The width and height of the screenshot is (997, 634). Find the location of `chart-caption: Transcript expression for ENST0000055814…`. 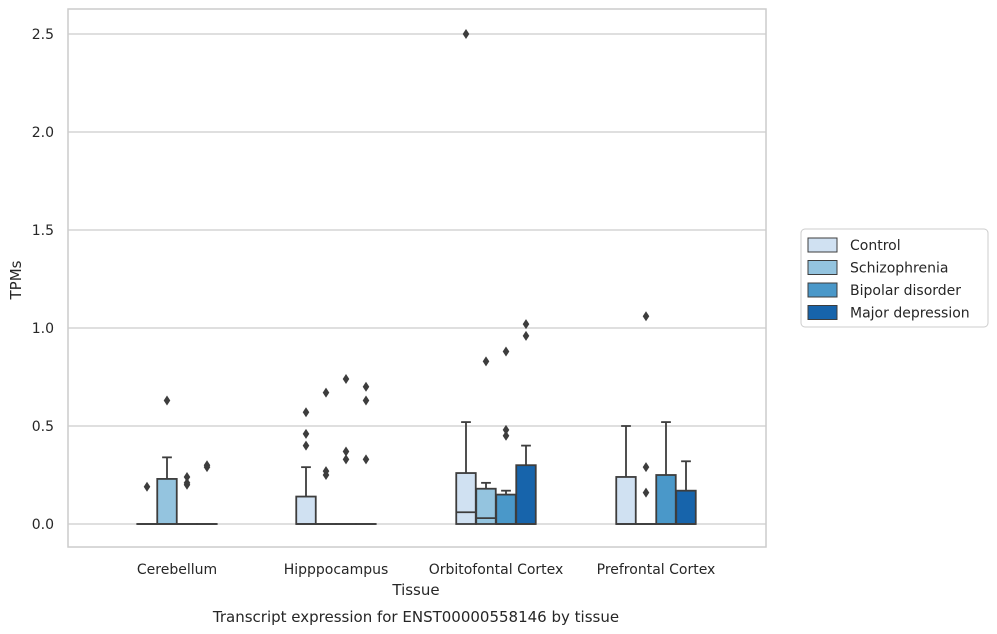

chart-caption: Transcript expression for ENST0000055814… is located at coordinates (415, 617).